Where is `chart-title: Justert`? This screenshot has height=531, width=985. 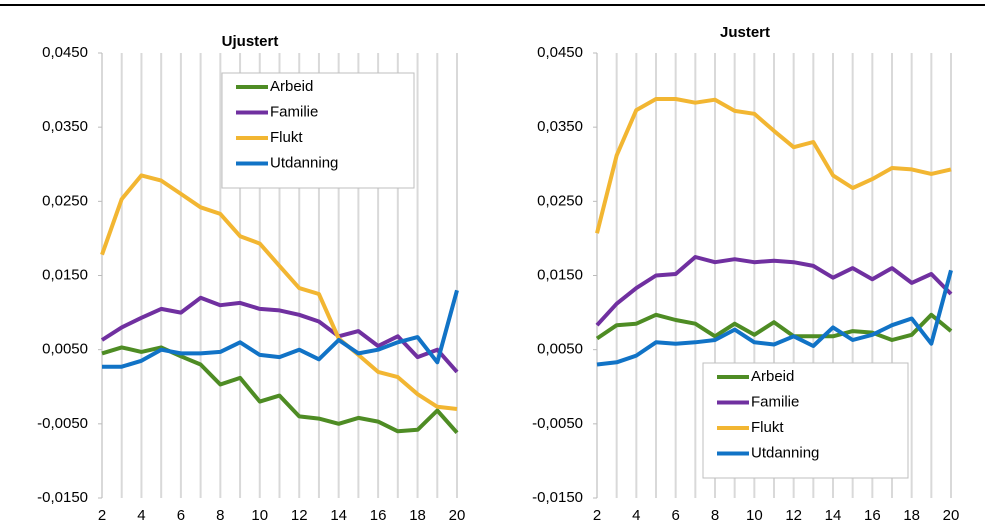 chart-title: Justert is located at coordinates (745, 32).